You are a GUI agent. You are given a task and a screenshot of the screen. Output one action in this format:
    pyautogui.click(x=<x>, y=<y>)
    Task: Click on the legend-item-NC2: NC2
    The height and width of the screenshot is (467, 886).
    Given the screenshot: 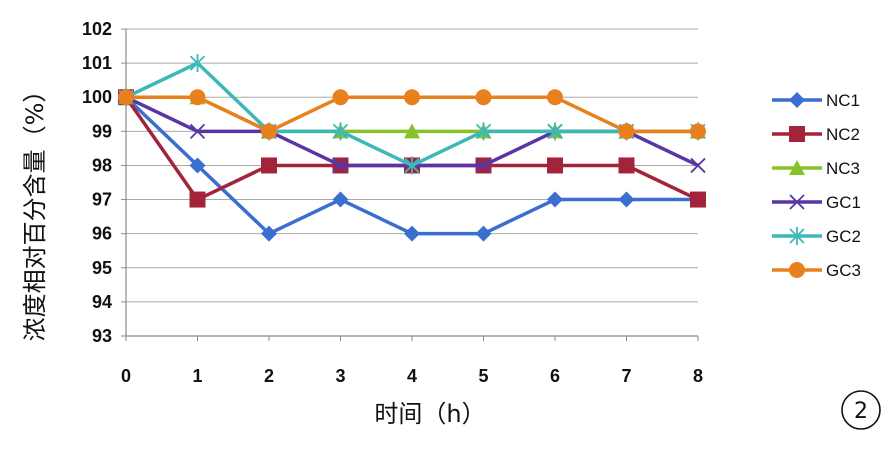 What is the action you would take?
    pyautogui.click(x=816, y=134)
    